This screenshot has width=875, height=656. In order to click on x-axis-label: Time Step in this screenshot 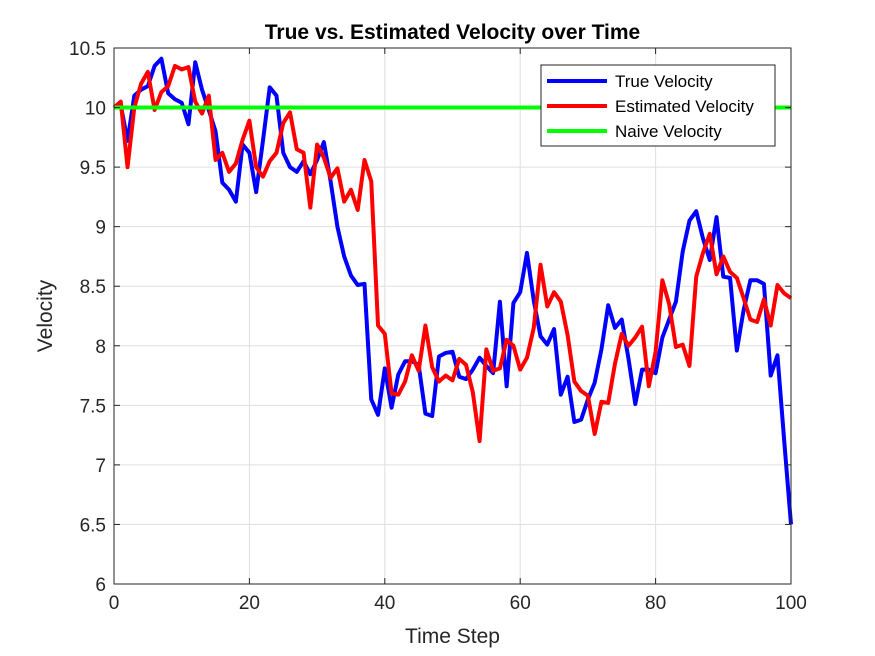, I will do `click(452, 636)`.